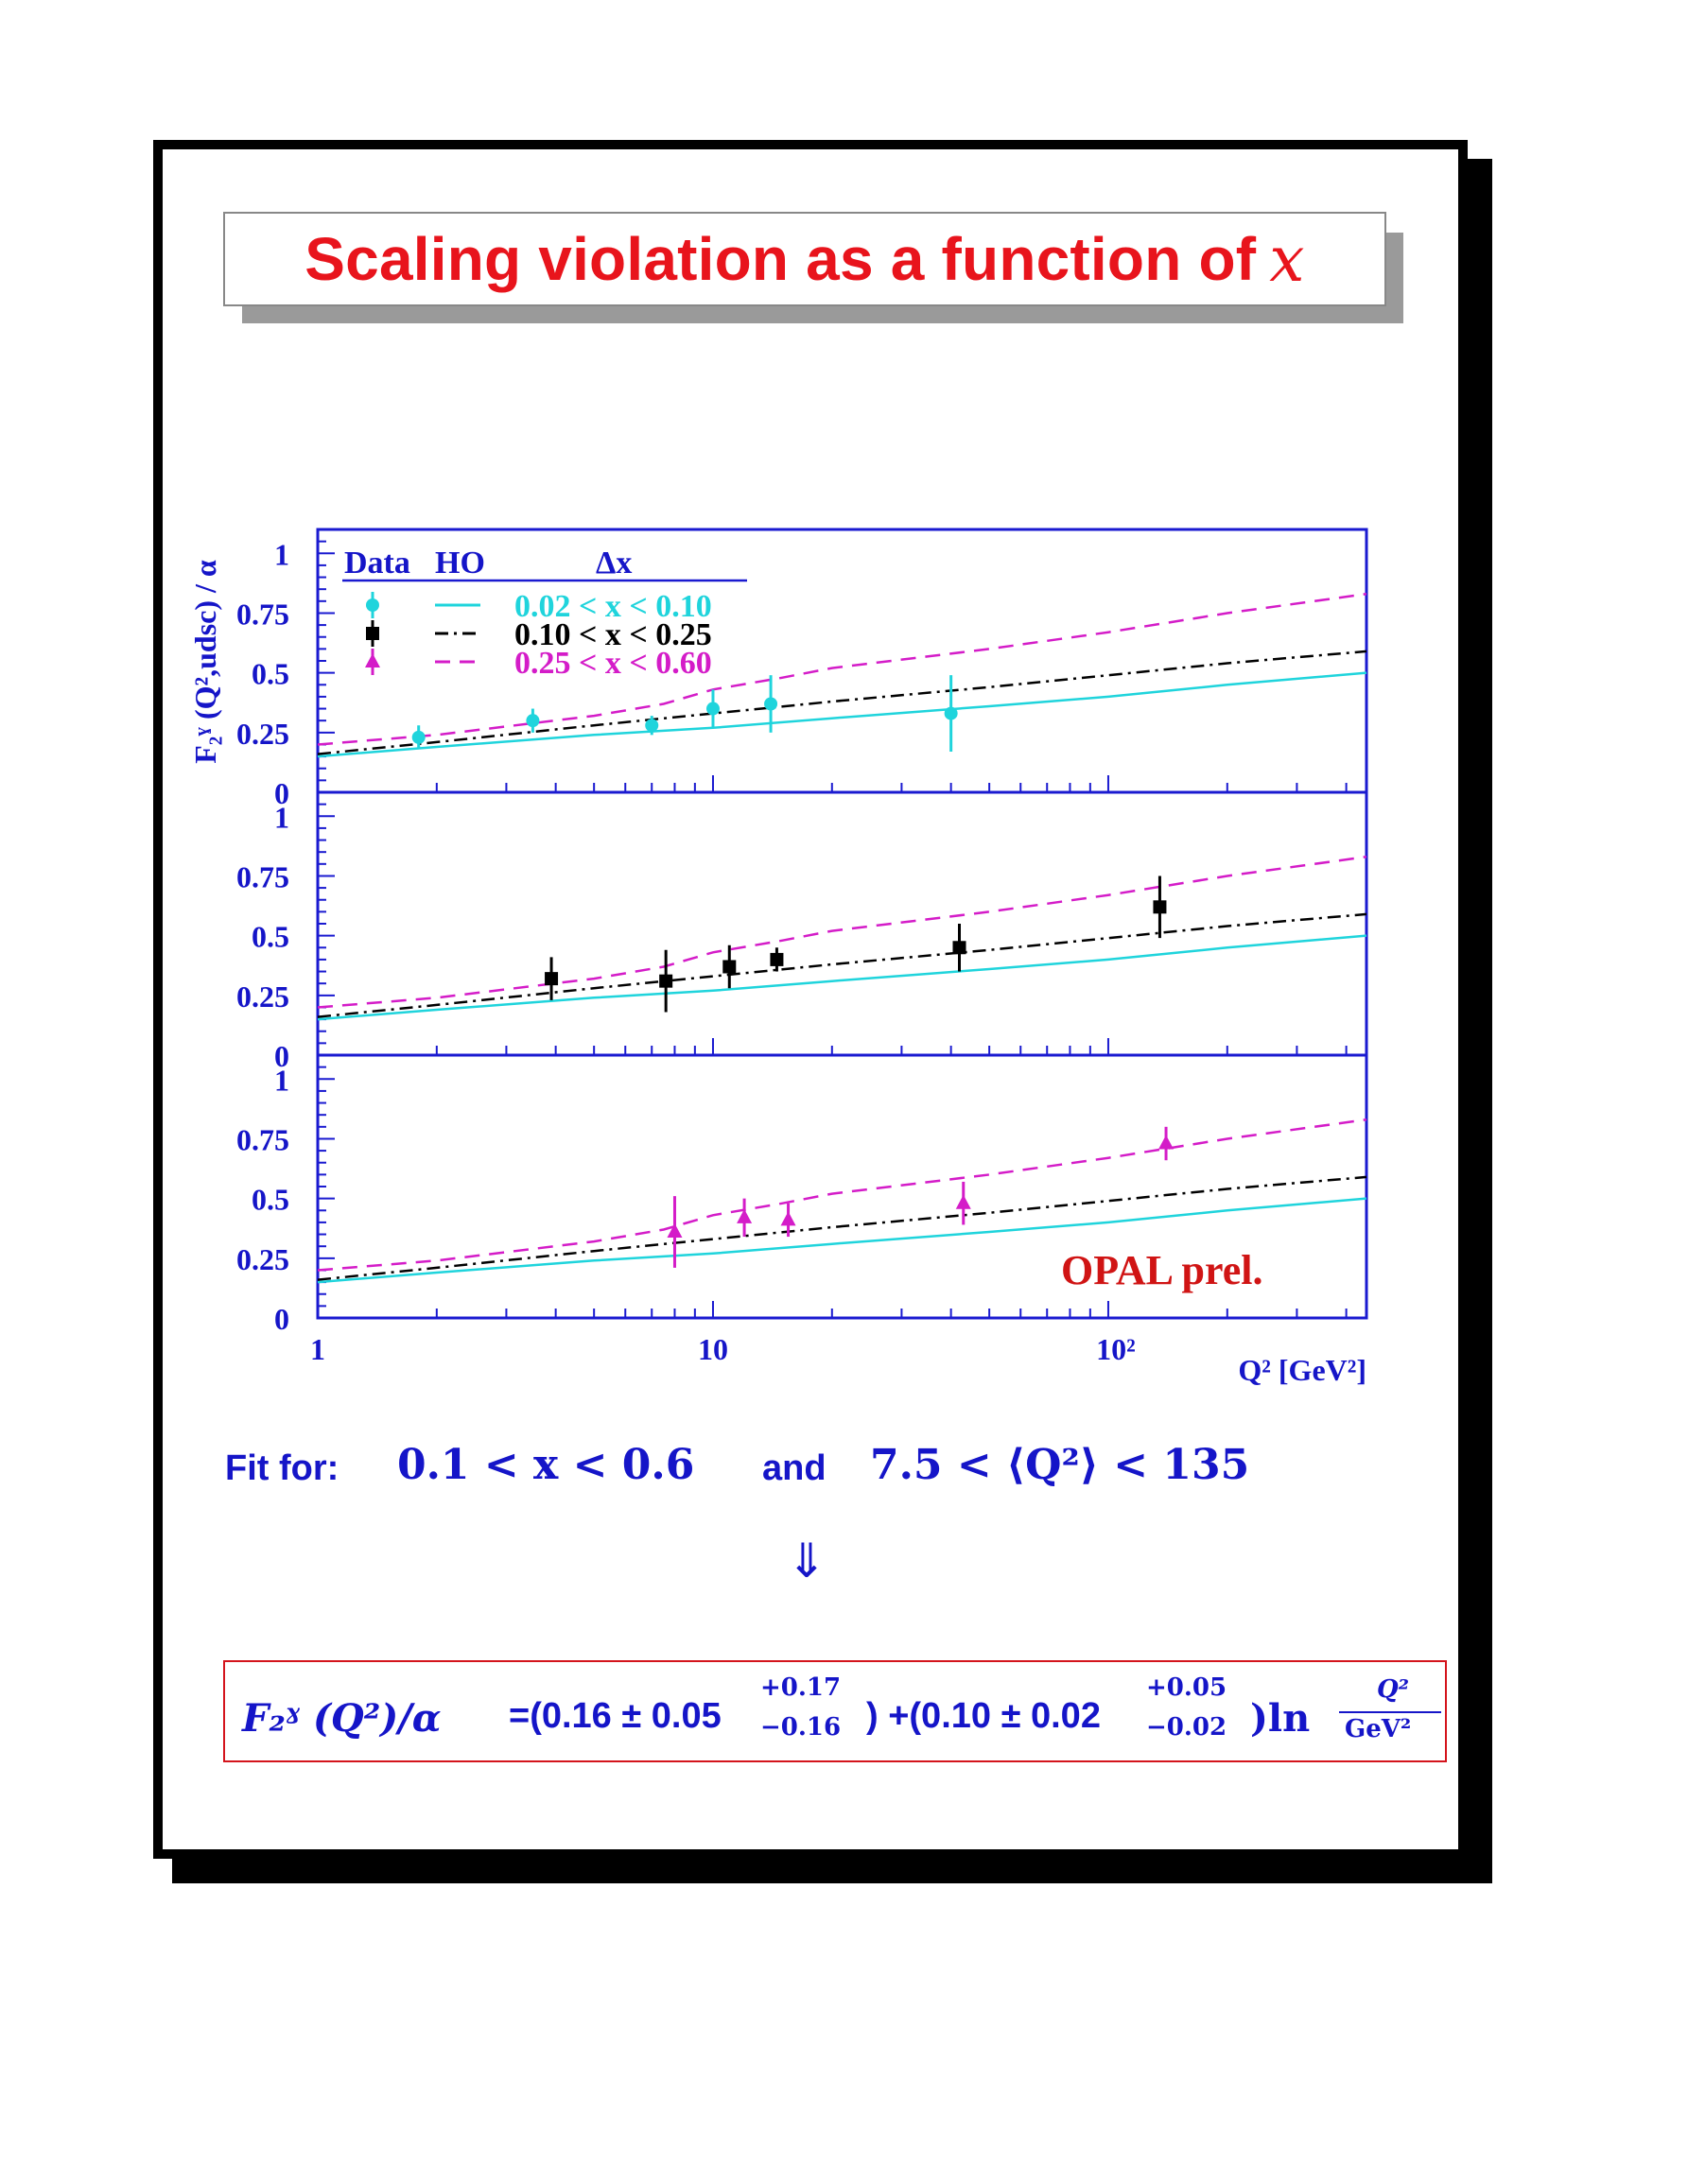  I want to click on opal-annotation: OPAL prel., so click(1162, 1270).